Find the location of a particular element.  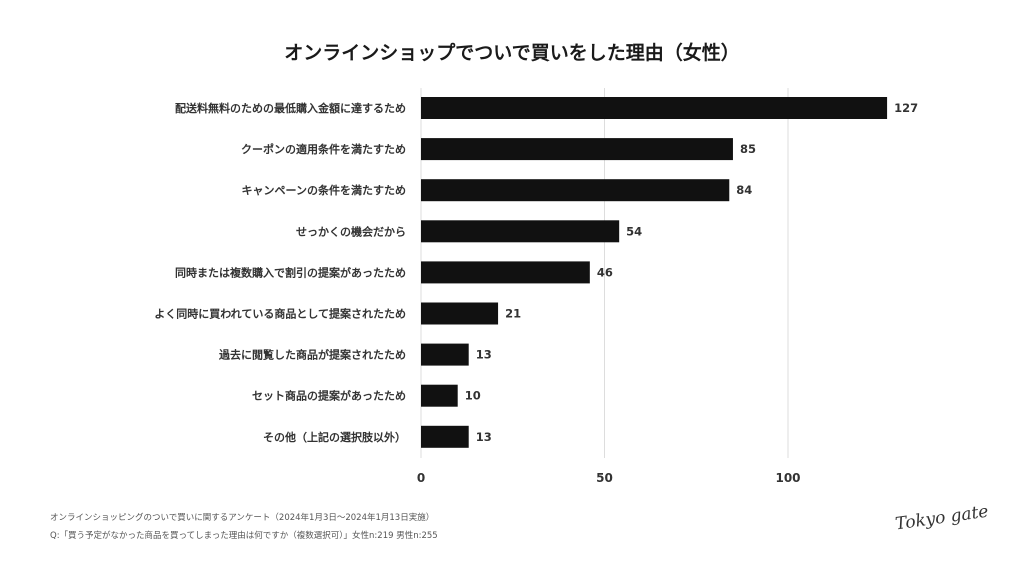

category-label: 配送料無料のための最低購入金額に達するため is located at coordinates (290, 108).